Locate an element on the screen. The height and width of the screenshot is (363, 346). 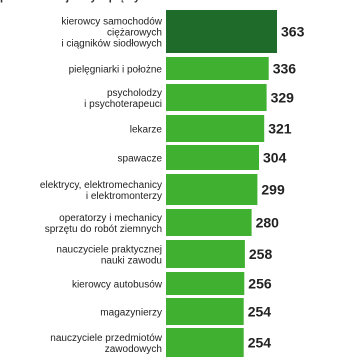
category-label-line: nauczyciele przedmiotów is located at coordinates (106, 338).